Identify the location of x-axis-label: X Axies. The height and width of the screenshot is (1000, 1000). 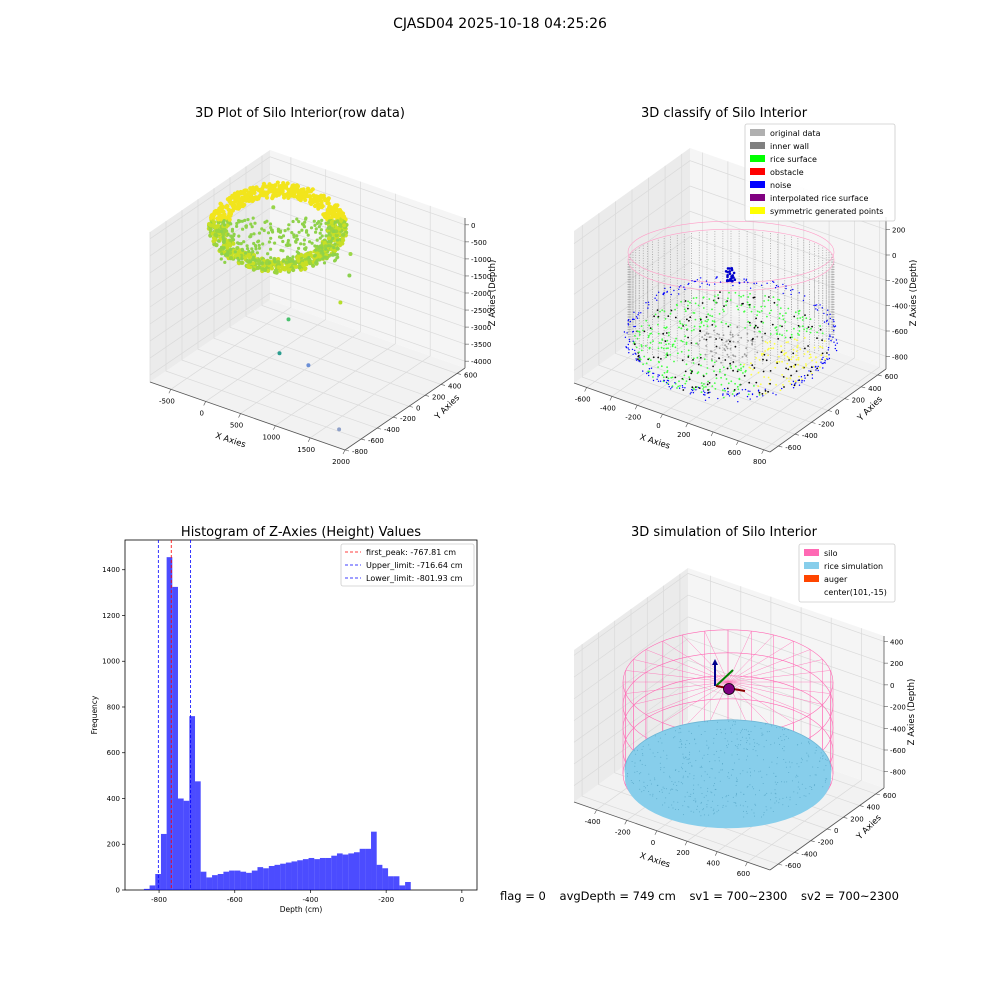
(654, 442).